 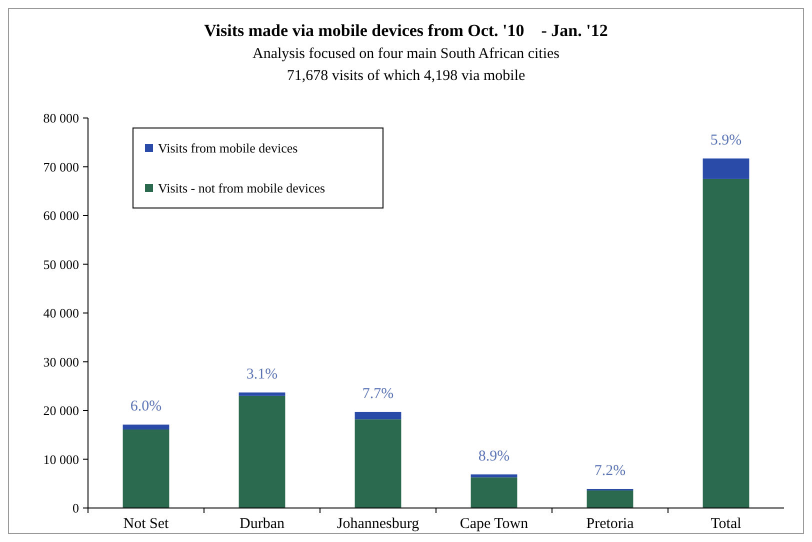 I want to click on legend-label: Visits from mobile devices, so click(x=228, y=148).